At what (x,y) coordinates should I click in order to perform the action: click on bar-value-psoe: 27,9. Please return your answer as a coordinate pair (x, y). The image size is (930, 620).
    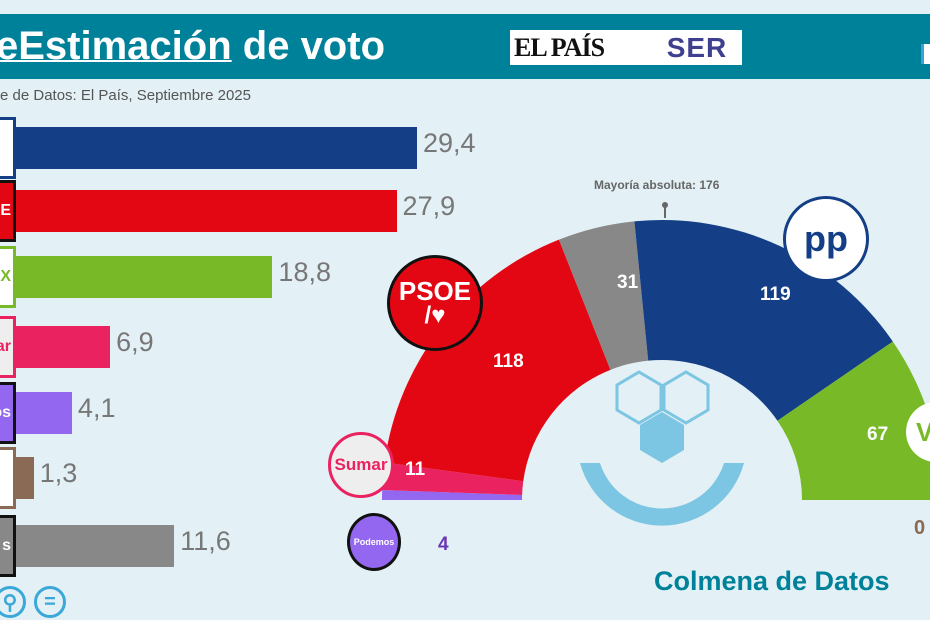
    Looking at the image, I should click on (429, 206).